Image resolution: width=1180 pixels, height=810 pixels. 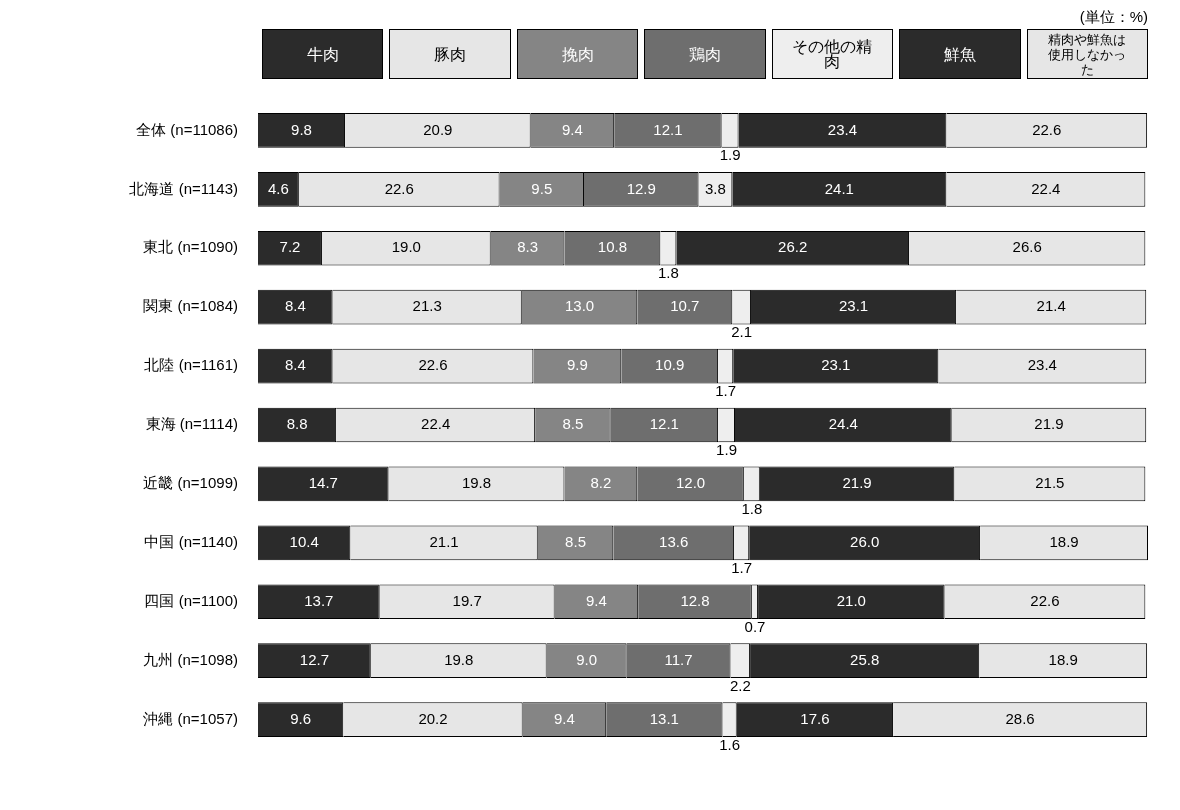 I want to click on y-tick-label: 四国 (n=1100), so click(x=191, y=600).